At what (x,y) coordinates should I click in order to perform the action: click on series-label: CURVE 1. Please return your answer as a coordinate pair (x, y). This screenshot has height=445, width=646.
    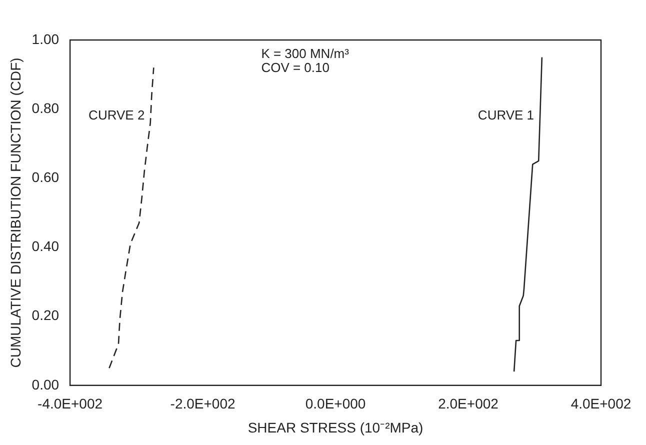
    Looking at the image, I should click on (506, 115).